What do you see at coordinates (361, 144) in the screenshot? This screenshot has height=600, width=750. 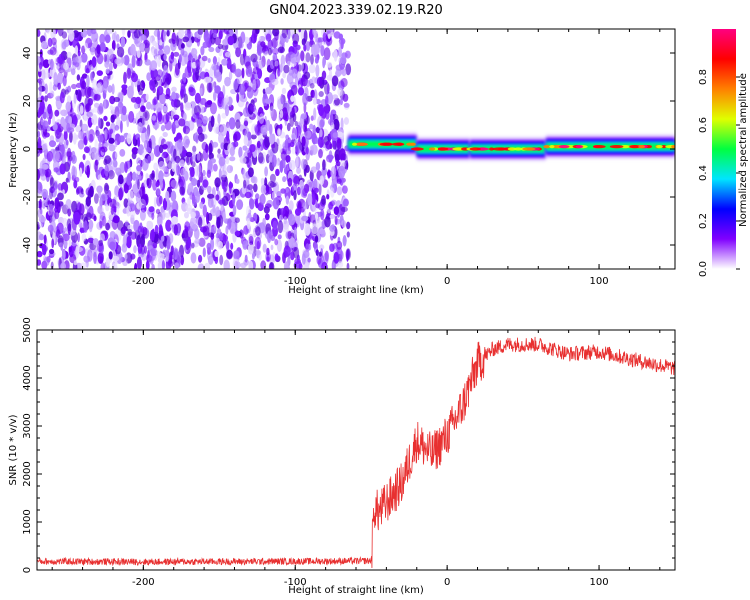 I see `signal-hotspot` at bounding box center [361, 144].